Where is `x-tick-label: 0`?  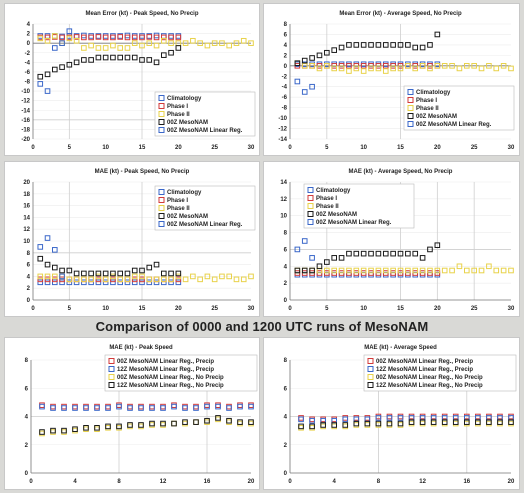
x-tick-label: 0 is located at coordinates (33, 309).